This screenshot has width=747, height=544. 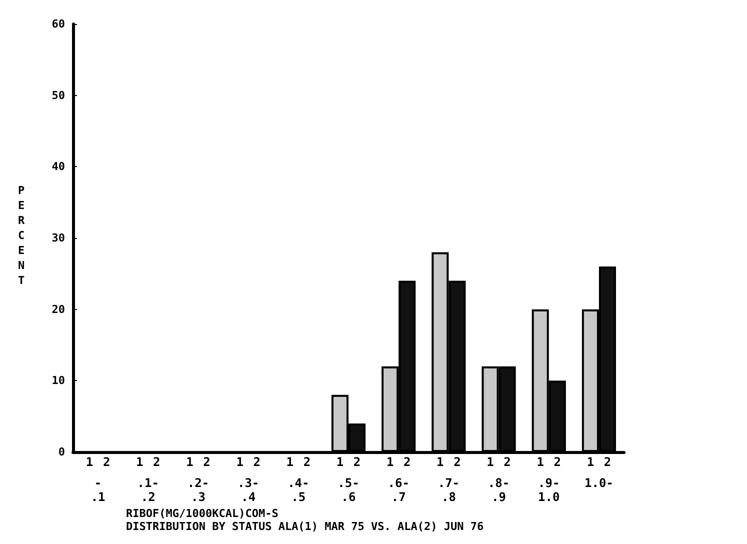 What do you see at coordinates (340, 462) in the screenshot?
I see `series-label: 1` at bounding box center [340, 462].